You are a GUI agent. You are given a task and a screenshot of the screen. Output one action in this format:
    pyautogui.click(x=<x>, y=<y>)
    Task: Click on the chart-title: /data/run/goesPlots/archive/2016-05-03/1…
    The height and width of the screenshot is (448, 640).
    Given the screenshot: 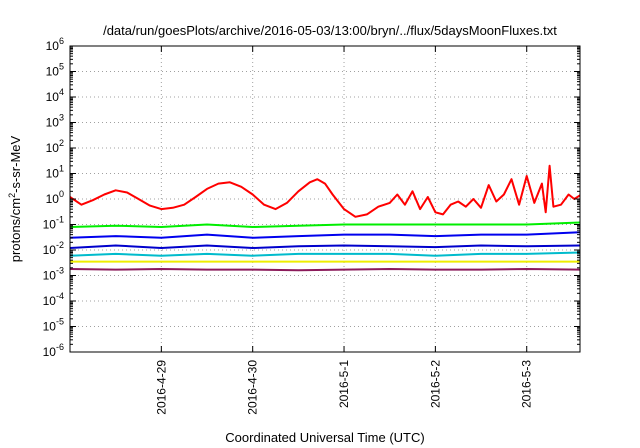 What is the action you would take?
    pyautogui.click(x=330, y=30)
    